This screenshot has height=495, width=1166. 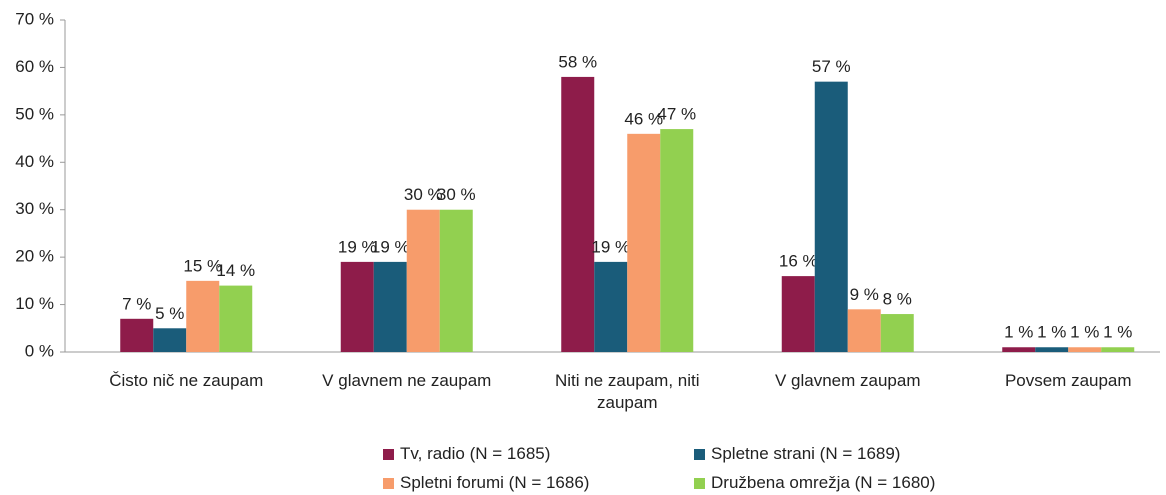 What do you see at coordinates (864, 294) in the screenshot?
I see `value-label: 9 %` at bounding box center [864, 294].